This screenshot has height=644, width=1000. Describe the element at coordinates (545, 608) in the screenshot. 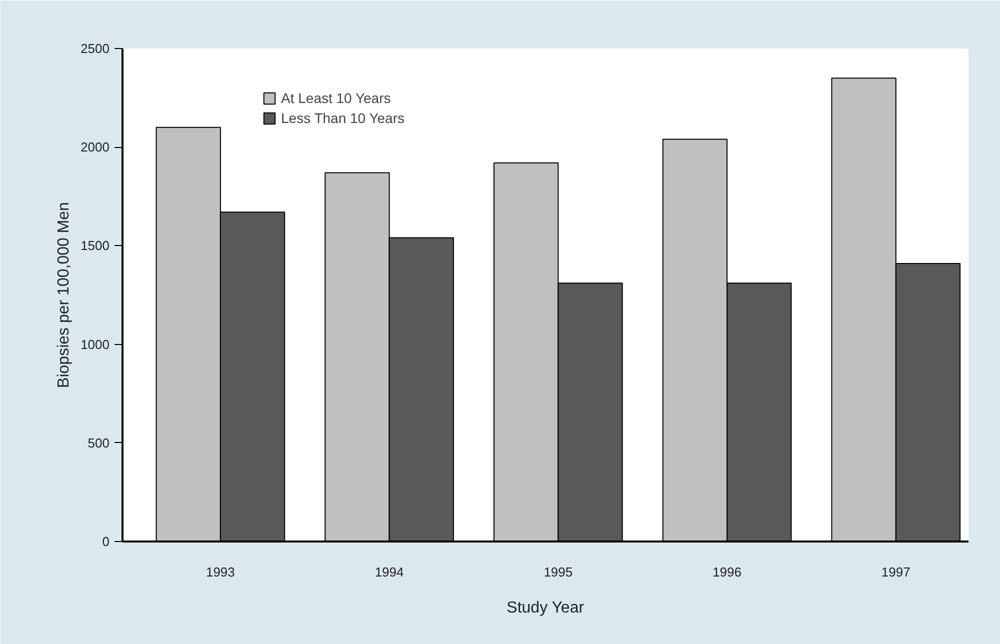

I see `x-axis-title: Study Year` at that location.